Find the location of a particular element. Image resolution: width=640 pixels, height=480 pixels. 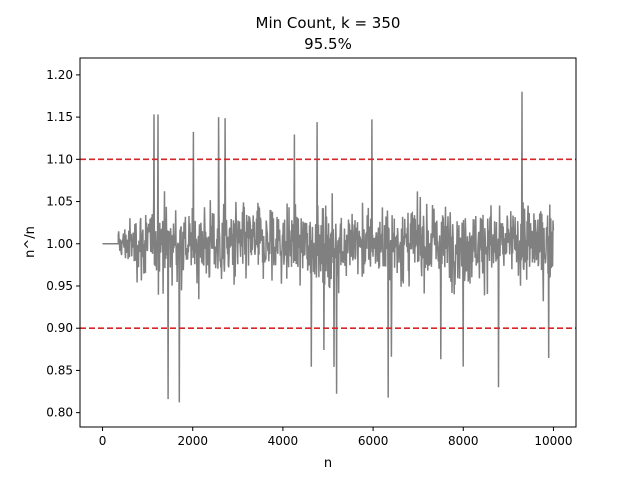

x-tick-label: 8000 is located at coordinates (463, 441).